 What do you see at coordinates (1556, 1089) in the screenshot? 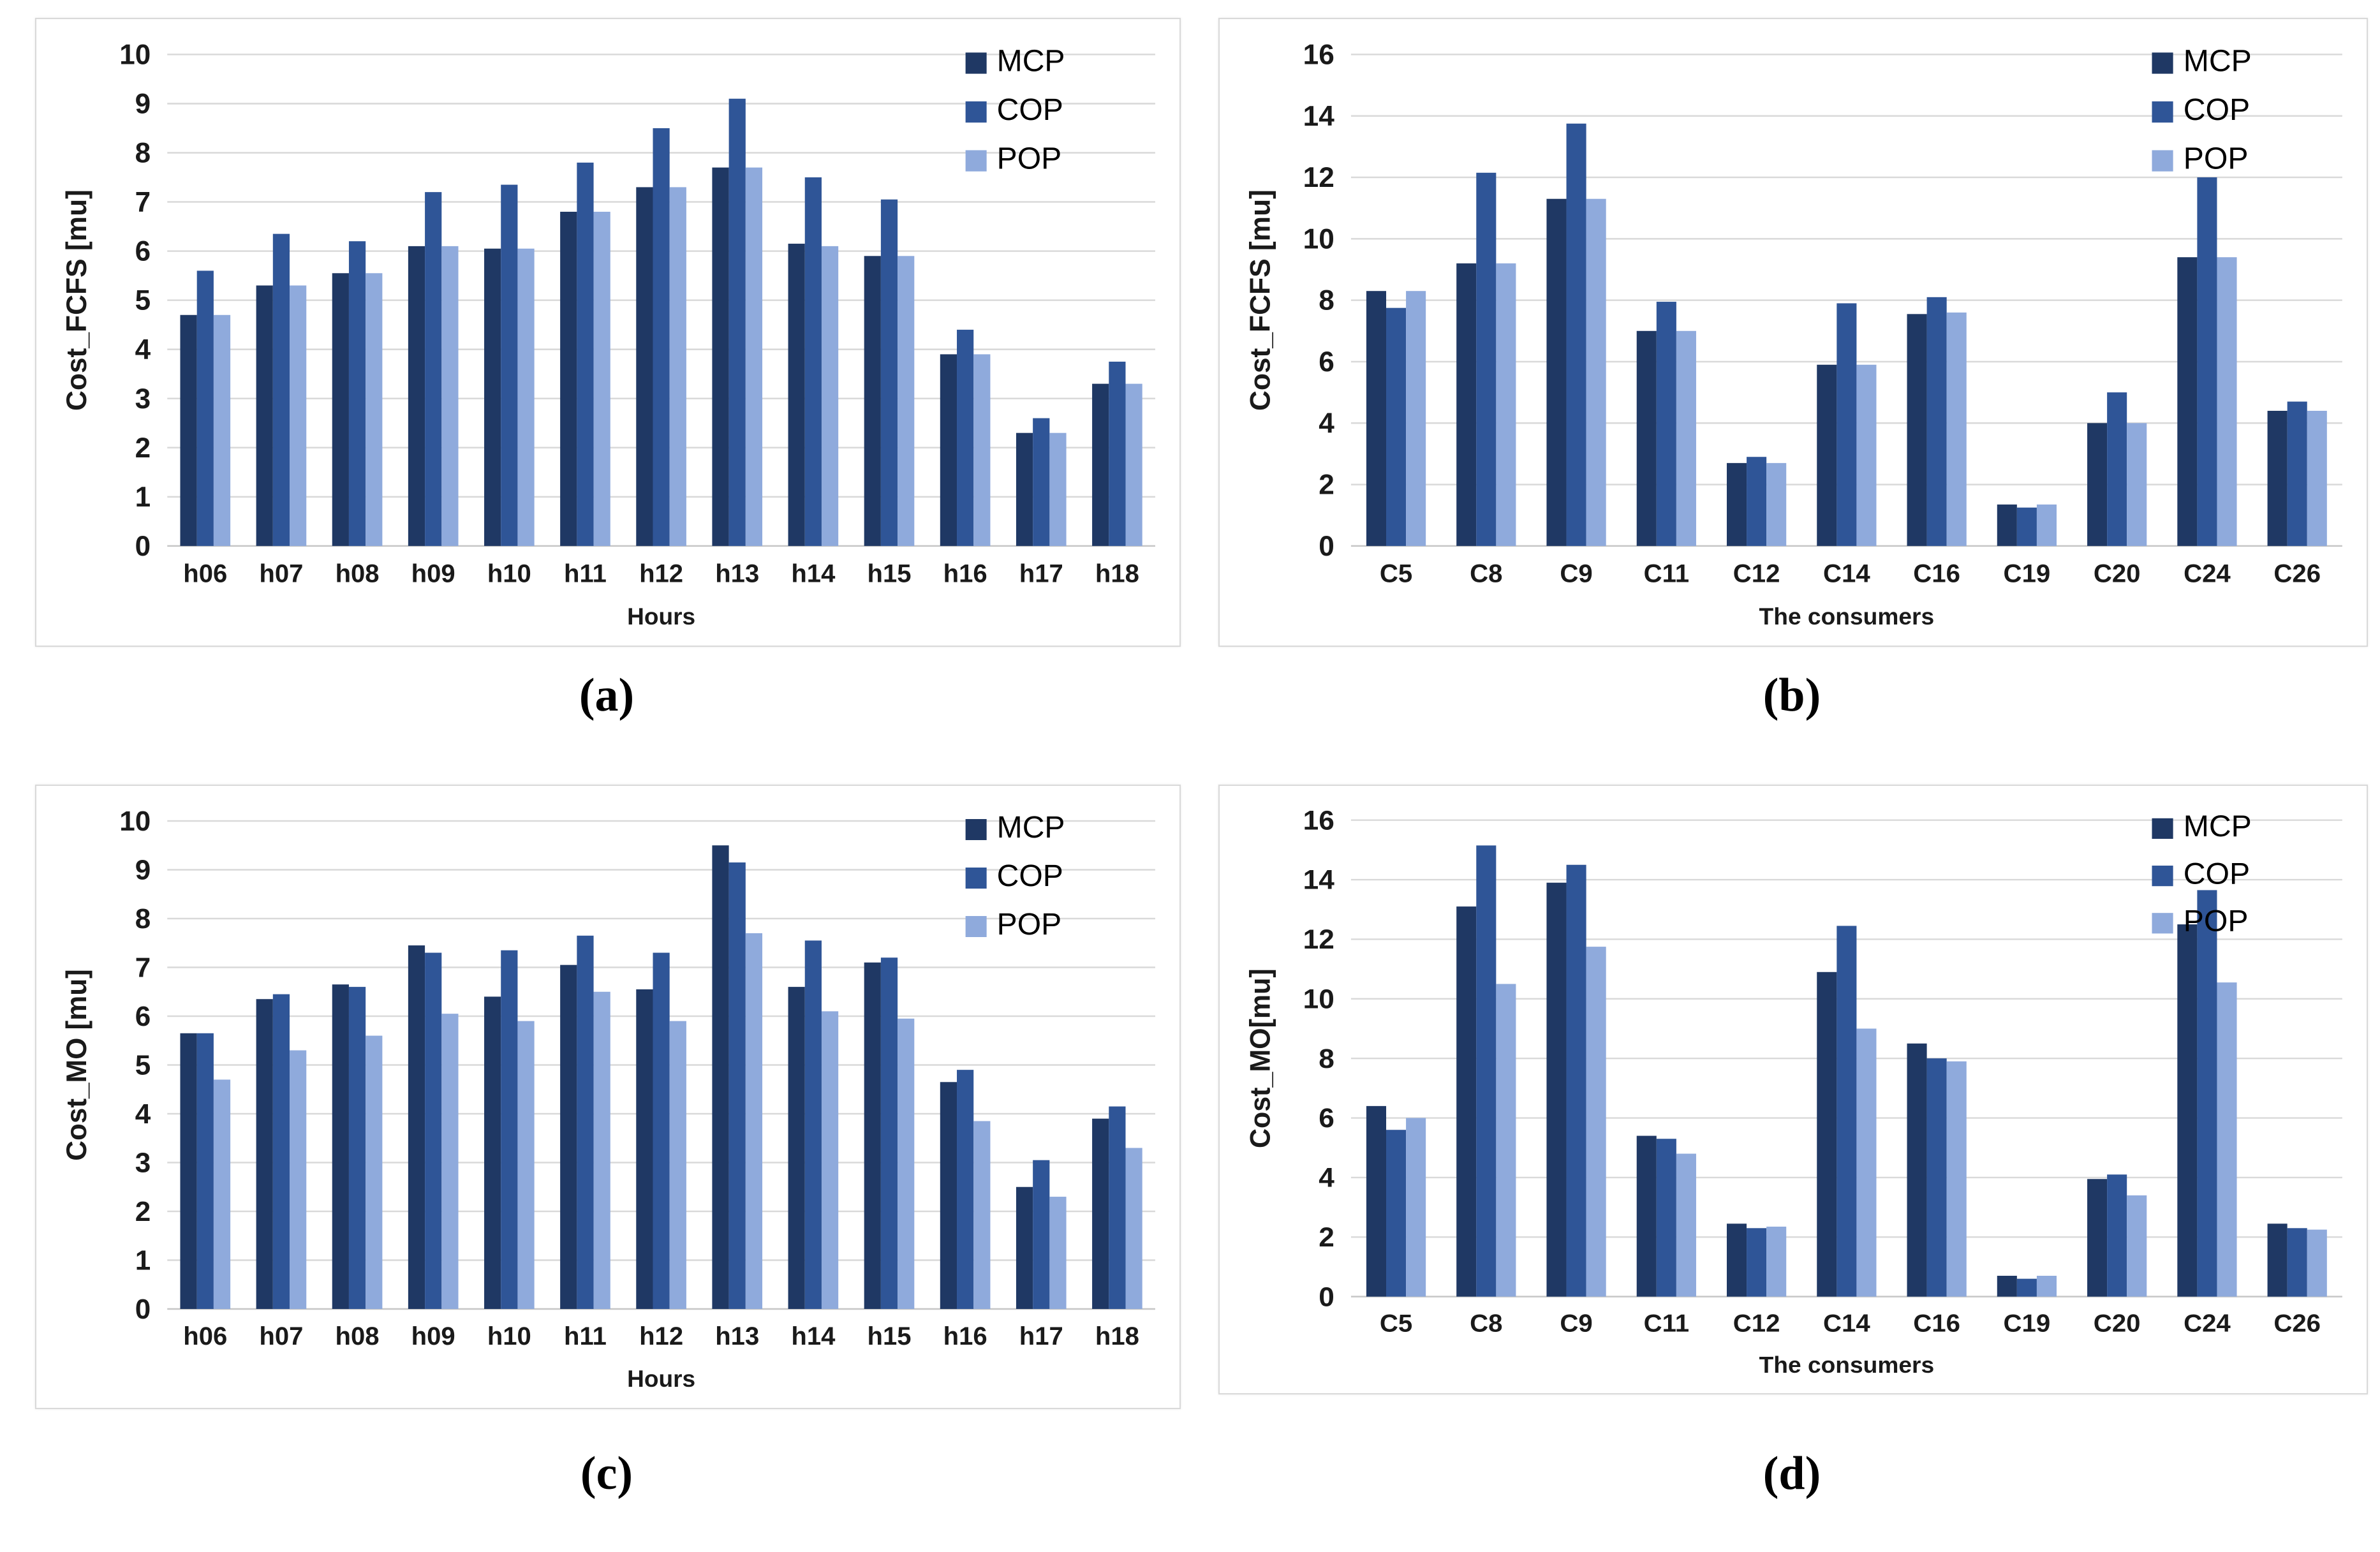
I see `bar-MCP-C9` at bounding box center [1556, 1089].